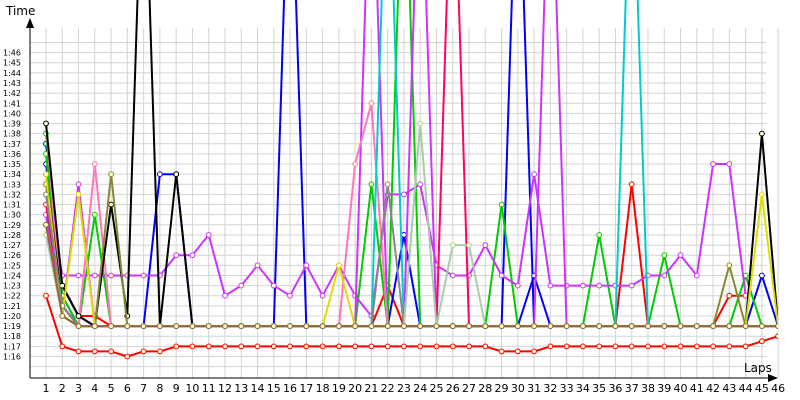  What do you see at coordinates (583, 388) in the screenshot?
I see `x-tick-label: 34` at bounding box center [583, 388].